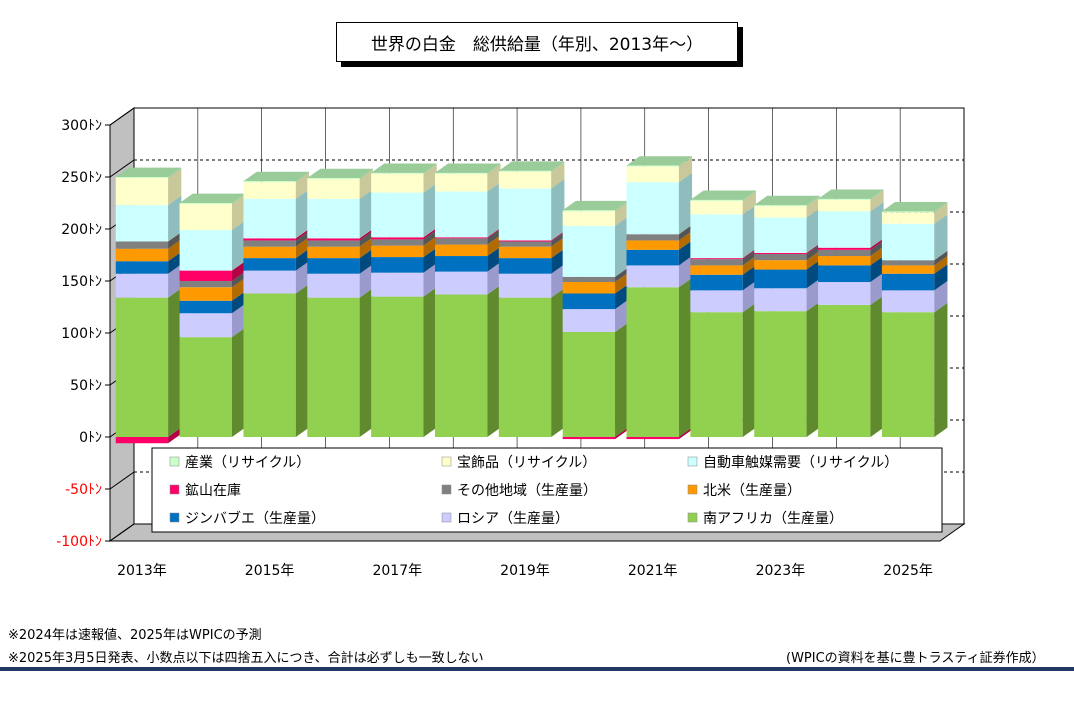  What do you see at coordinates (527, 491) in the screenshot?
I see `legend-label: その他地域（生産量）` at bounding box center [527, 491].